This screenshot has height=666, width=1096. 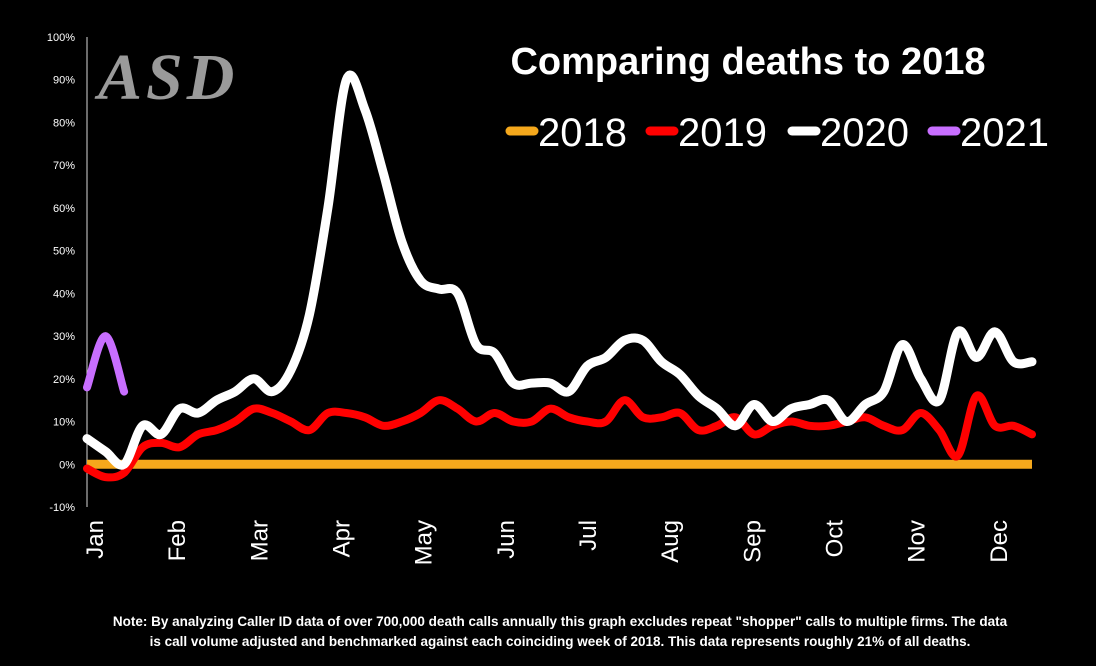 What do you see at coordinates (1004, 133) in the screenshot?
I see `legend-label-2021: 2021` at bounding box center [1004, 133].